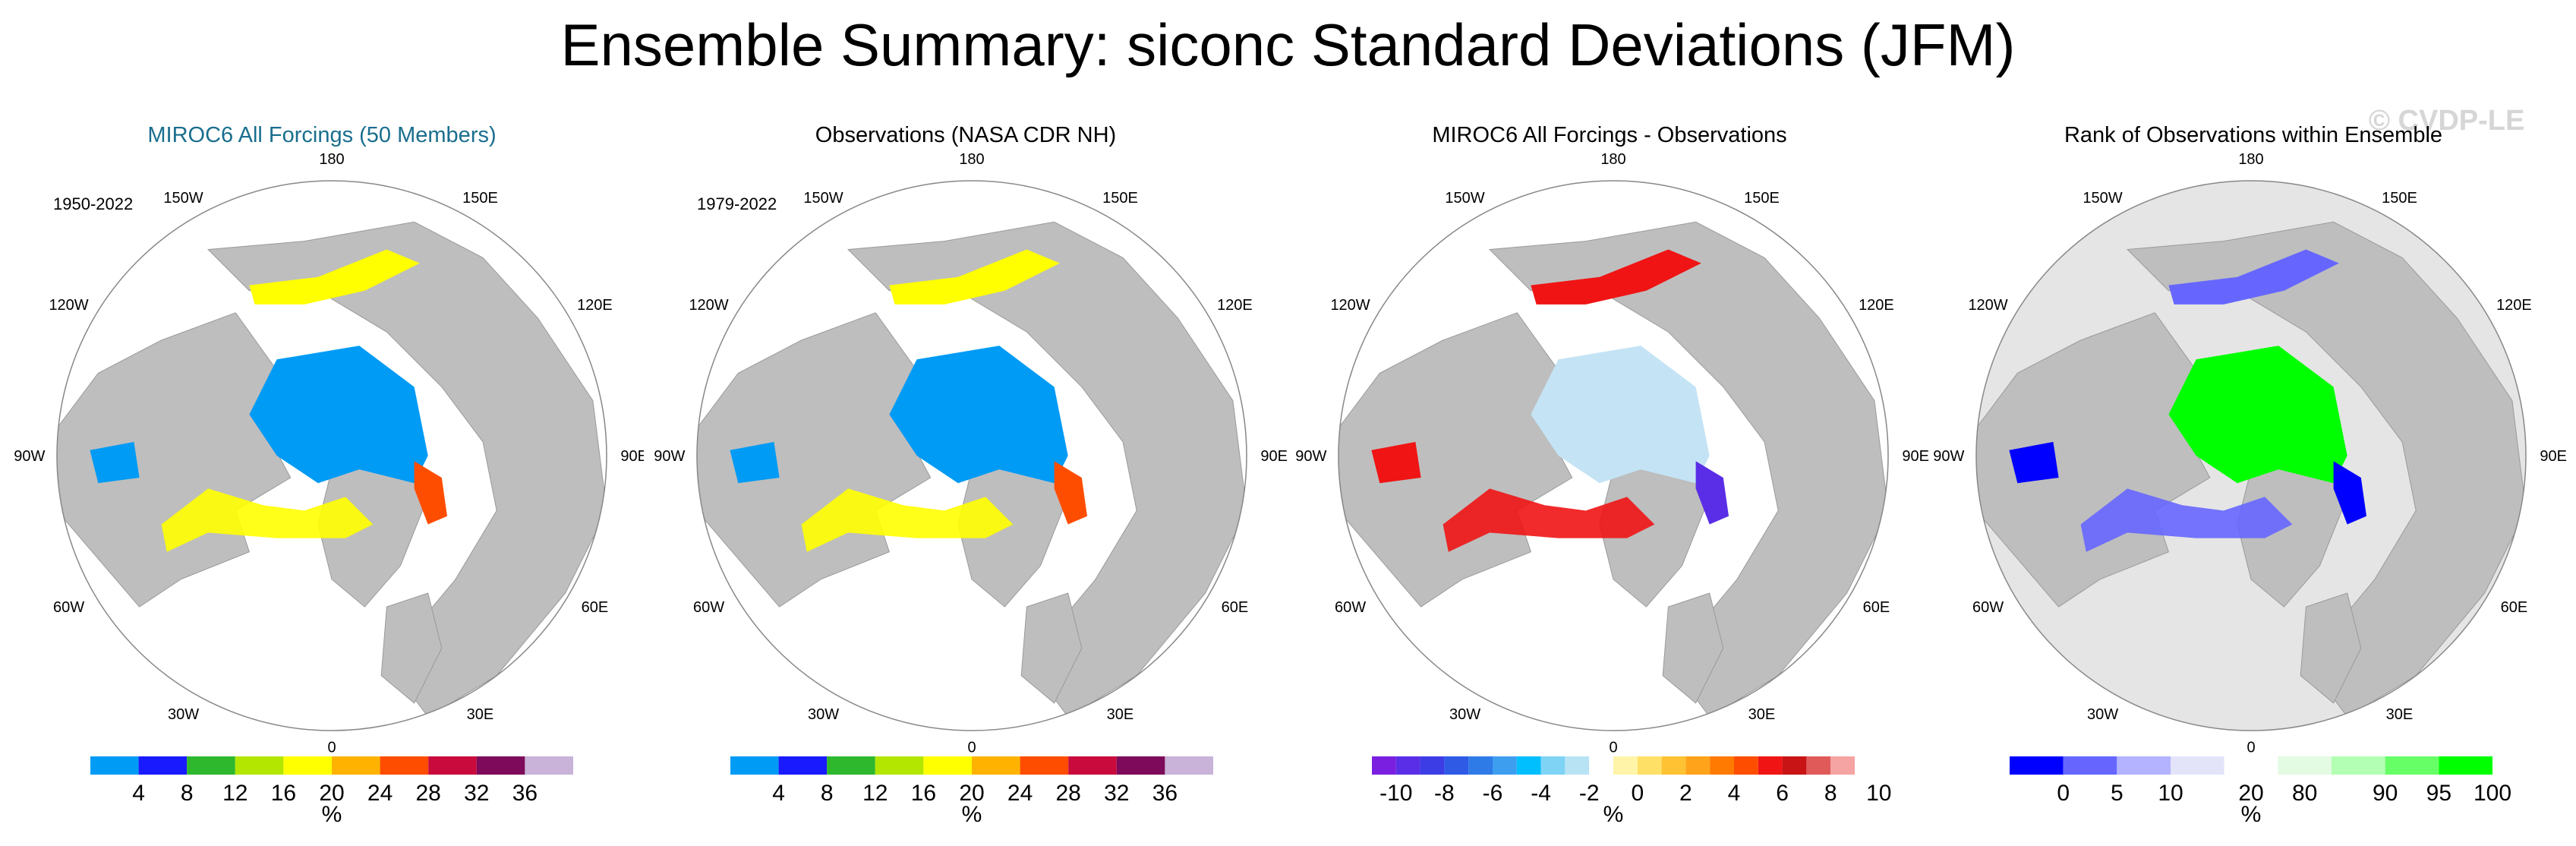 The width and height of the screenshot is (2576, 846). Describe the element at coordinates (1988, 607) in the screenshot. I see `lon-label: 60W` at that location.